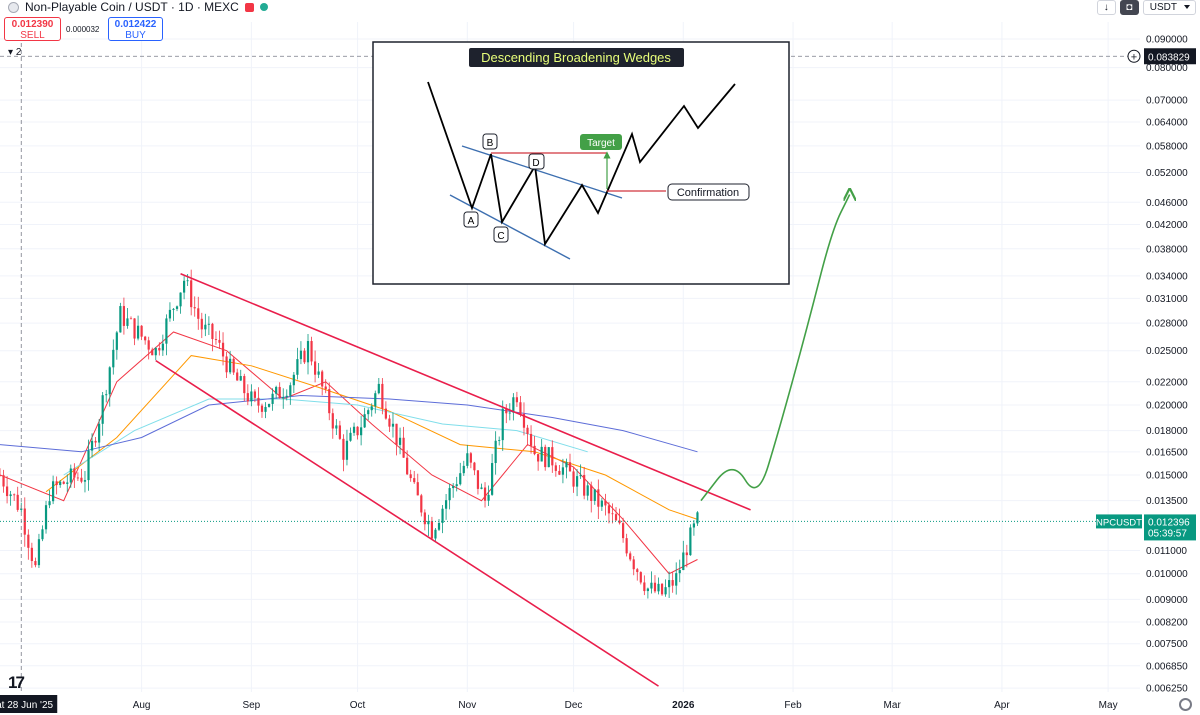 The image size is (1200, 715). What do you see at coordinates (601, 142) in the screenshot?
I see `inset-target-box` at bounding box center [601, 142].